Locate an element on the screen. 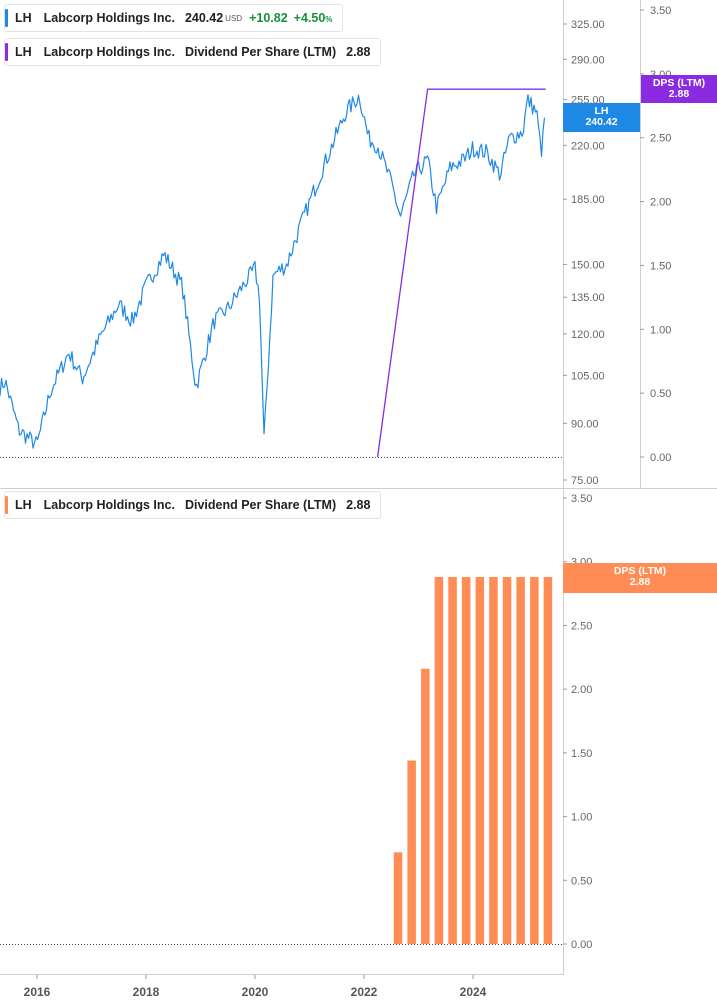  dps-axis-label: 2.00 is located at coordinates (660, 203).